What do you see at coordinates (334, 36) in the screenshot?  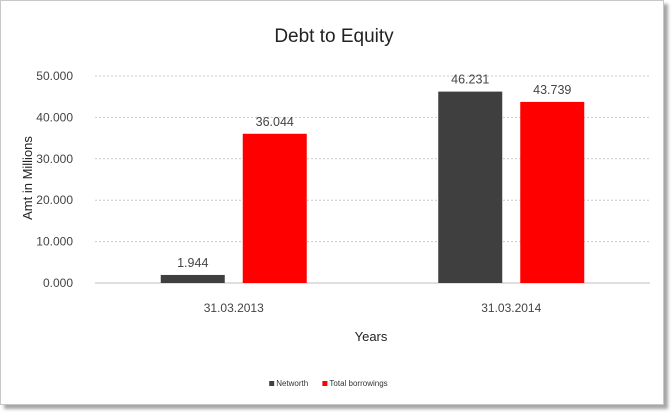 I see `chart-title: Debt to Equity` at bounding box center [334, 36].